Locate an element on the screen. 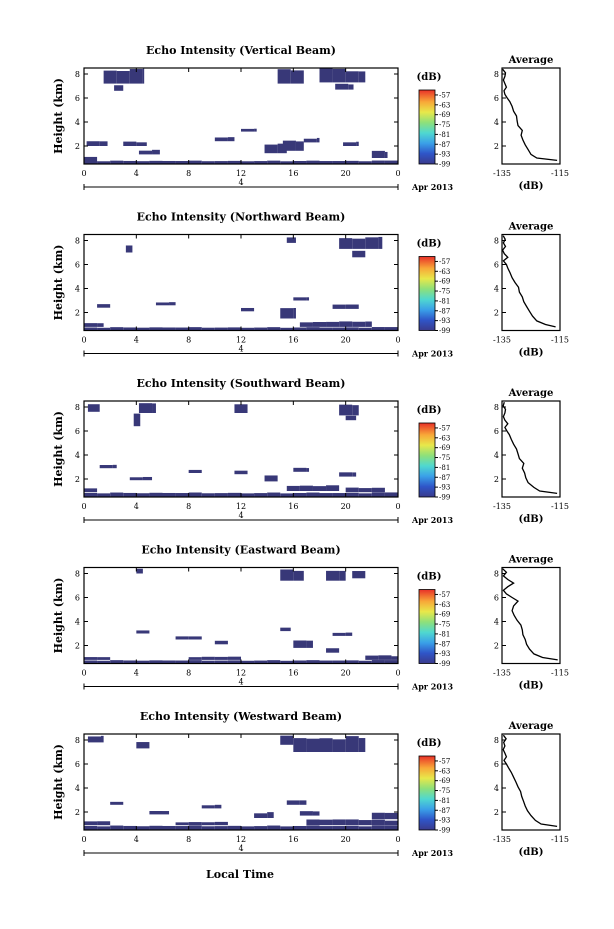  x-tick-label: 20 is located at coordinates (346, 173).